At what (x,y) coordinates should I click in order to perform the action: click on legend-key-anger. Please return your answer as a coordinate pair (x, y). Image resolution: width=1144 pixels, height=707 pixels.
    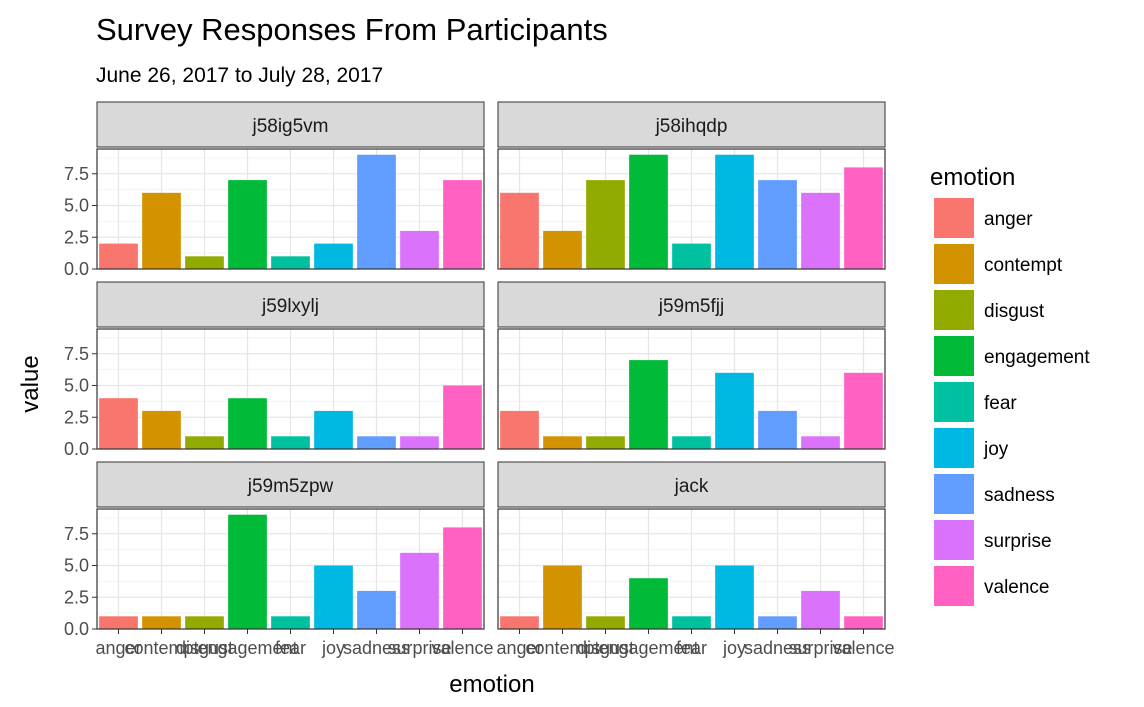
    Looking at the image, I should click on (954, 218).